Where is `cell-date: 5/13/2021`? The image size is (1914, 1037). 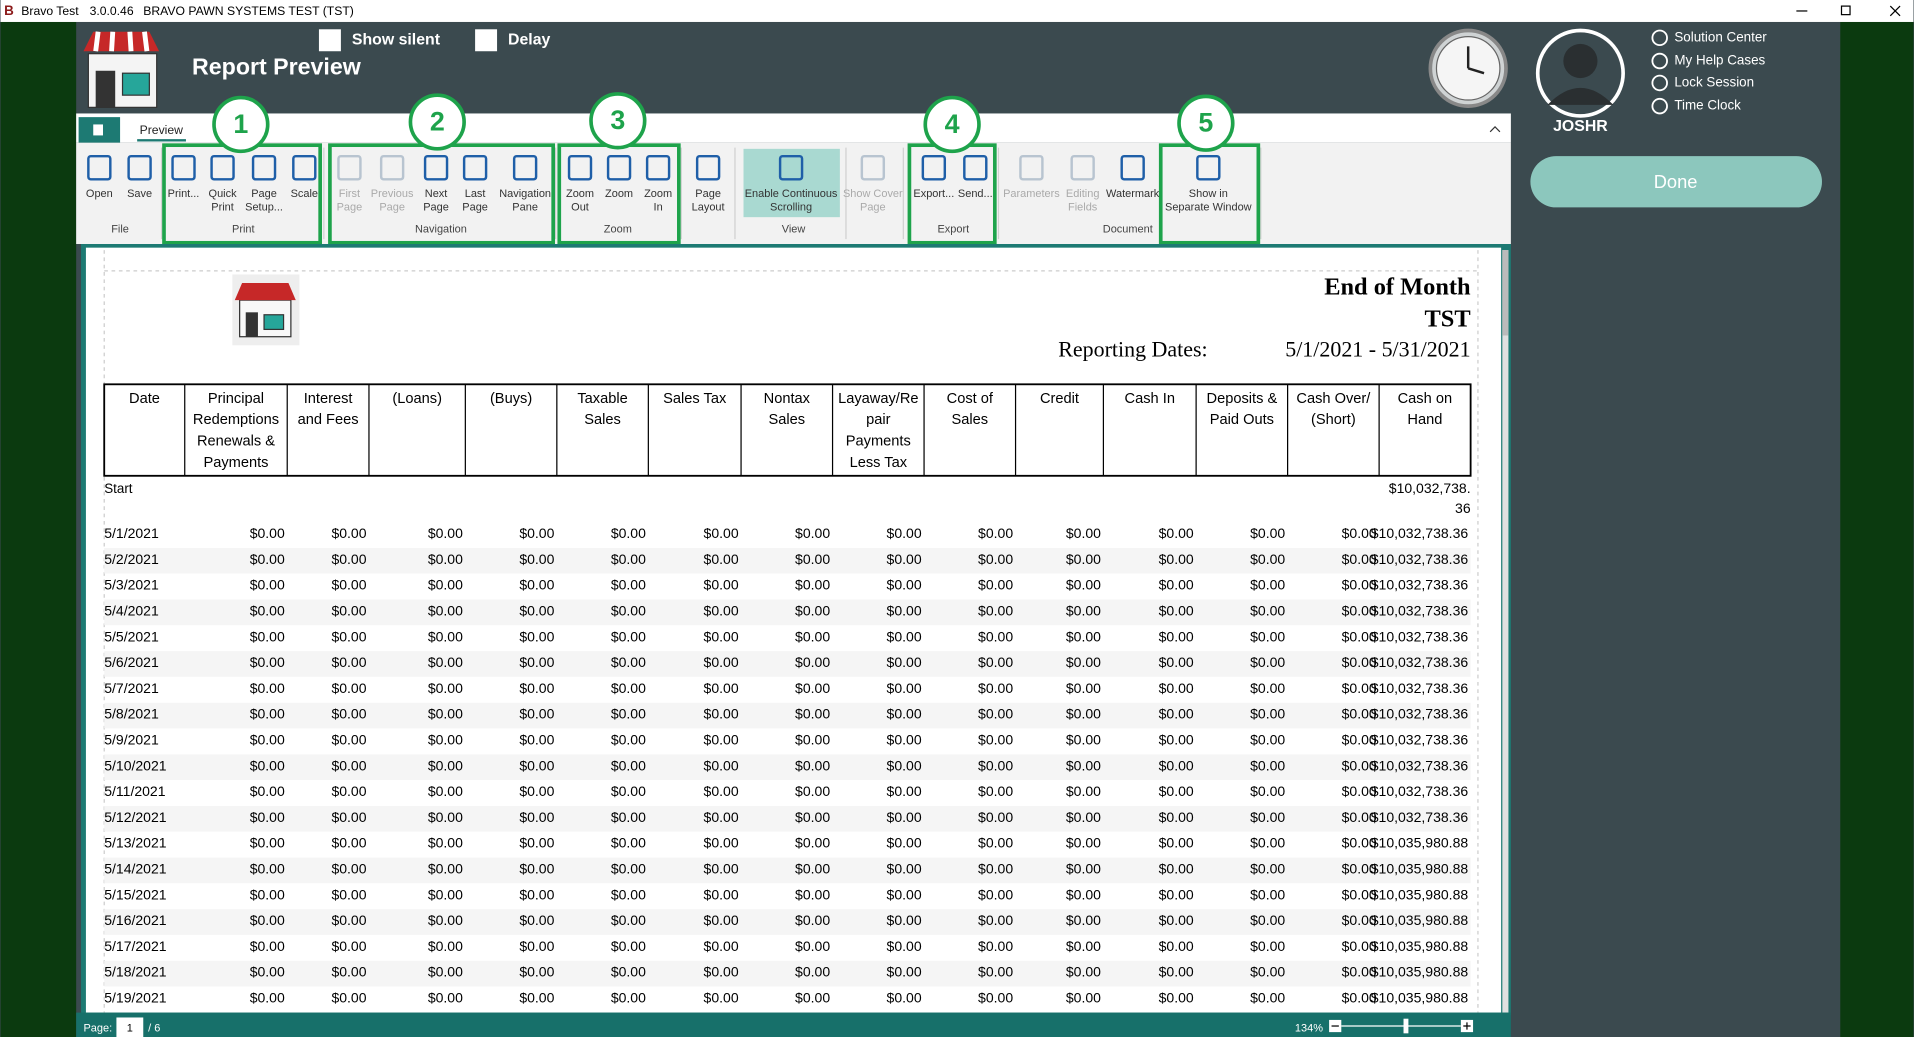
cell-date: 5/13/2021 is located at coordinates (135, 843).